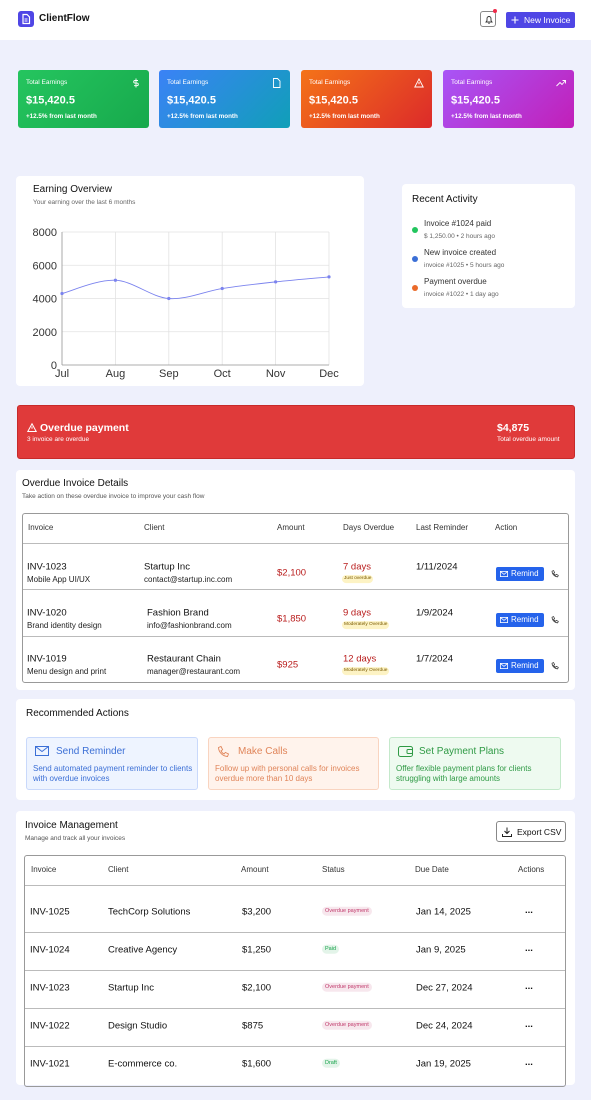 Image resolution: width=591 pixels, height=1100 pixels. I want to click on activity-detail: invoice #1022 • 1 day ago, so click(461, 294).